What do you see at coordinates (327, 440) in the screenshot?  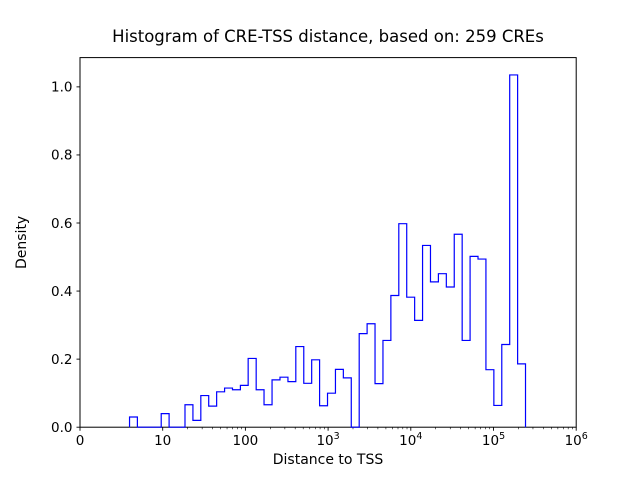 I see `x-tick-label: 10³` at bounding box center [327, 440].